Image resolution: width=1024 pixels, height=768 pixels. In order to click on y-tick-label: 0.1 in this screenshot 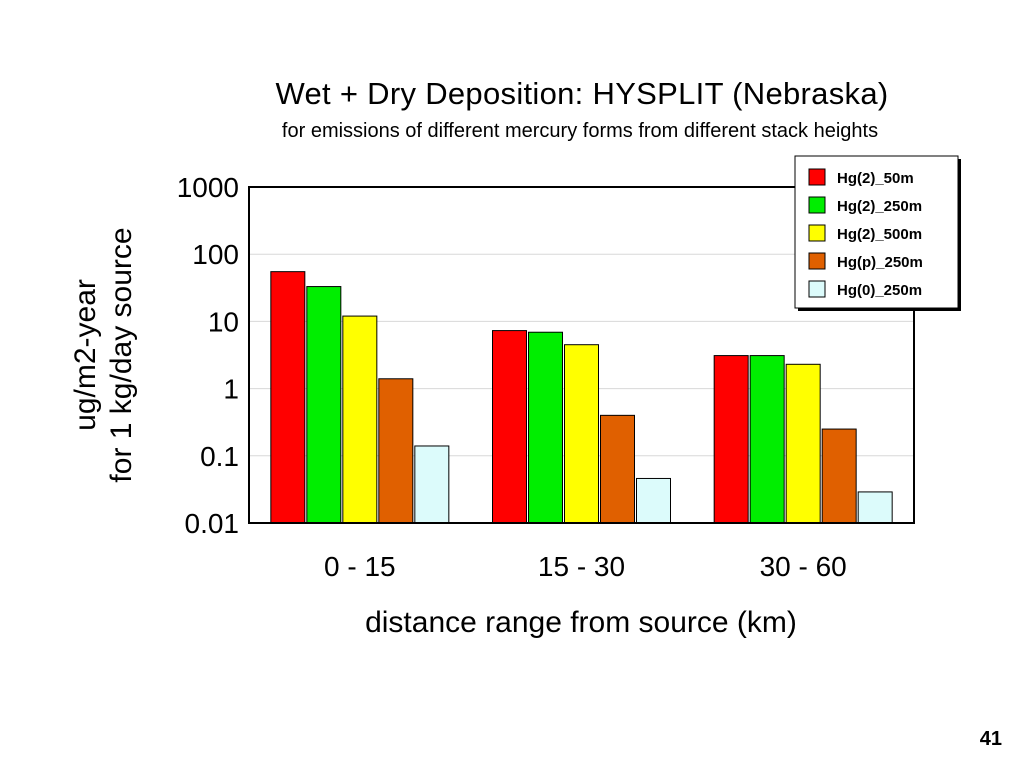, I will do `click(219, 456)`.